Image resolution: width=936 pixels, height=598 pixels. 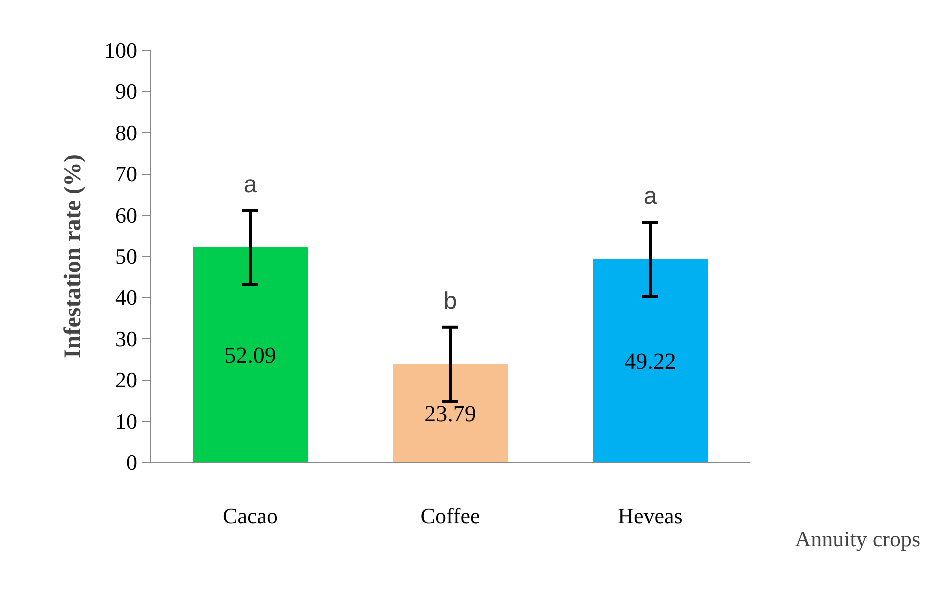 What do you see at coordinates (127, 133) in the screenshot?
I see `y-tick-label: 80` at bounding box center [127, 133].